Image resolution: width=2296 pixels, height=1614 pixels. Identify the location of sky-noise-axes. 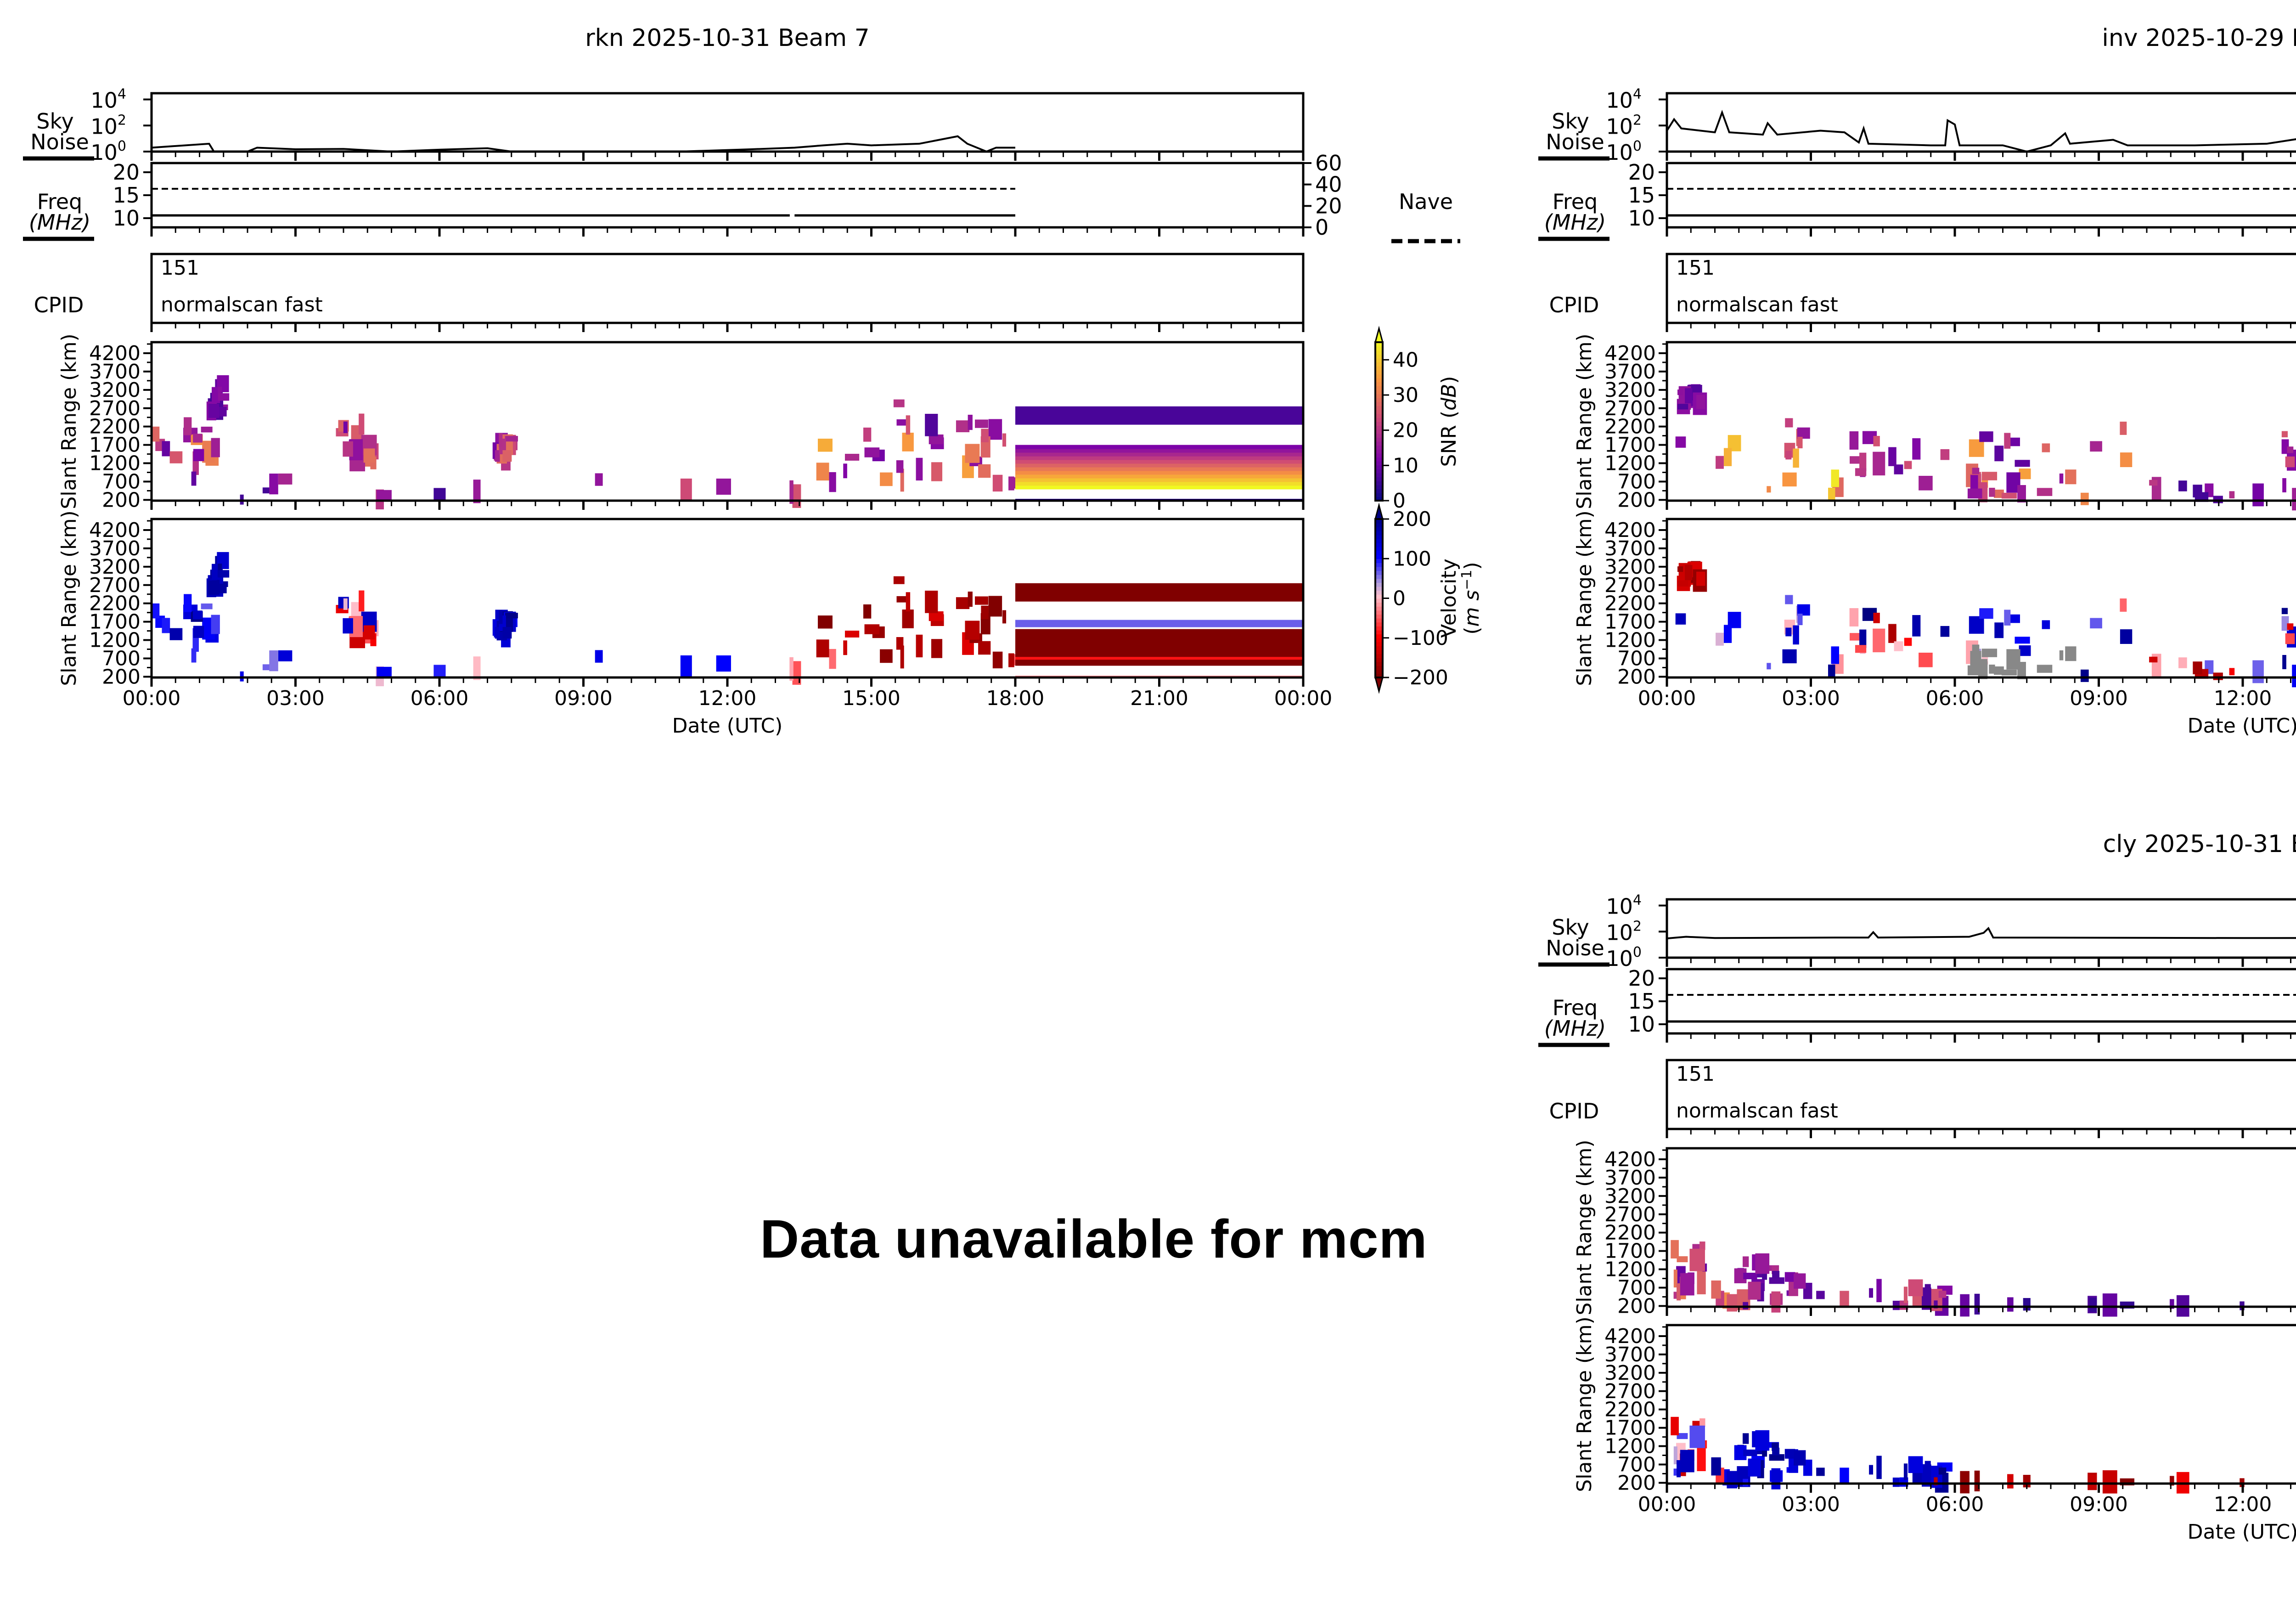
(727, 122).